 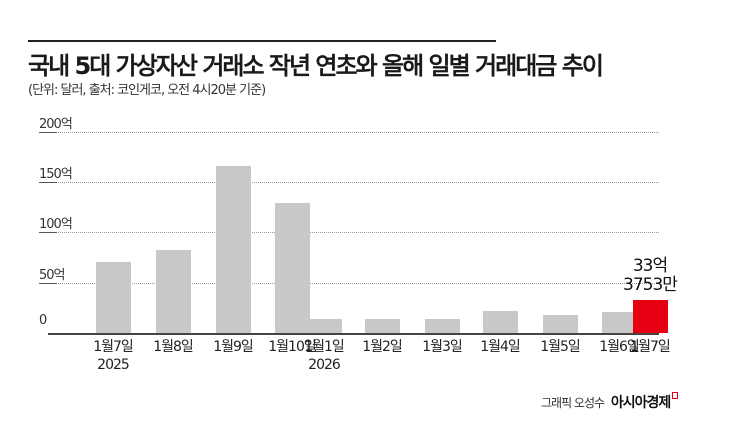 What do you see at coordinates (640, 403) in the screenshot?
I see `brand-logo: 아시아경제` at bounding box center [640, 403].